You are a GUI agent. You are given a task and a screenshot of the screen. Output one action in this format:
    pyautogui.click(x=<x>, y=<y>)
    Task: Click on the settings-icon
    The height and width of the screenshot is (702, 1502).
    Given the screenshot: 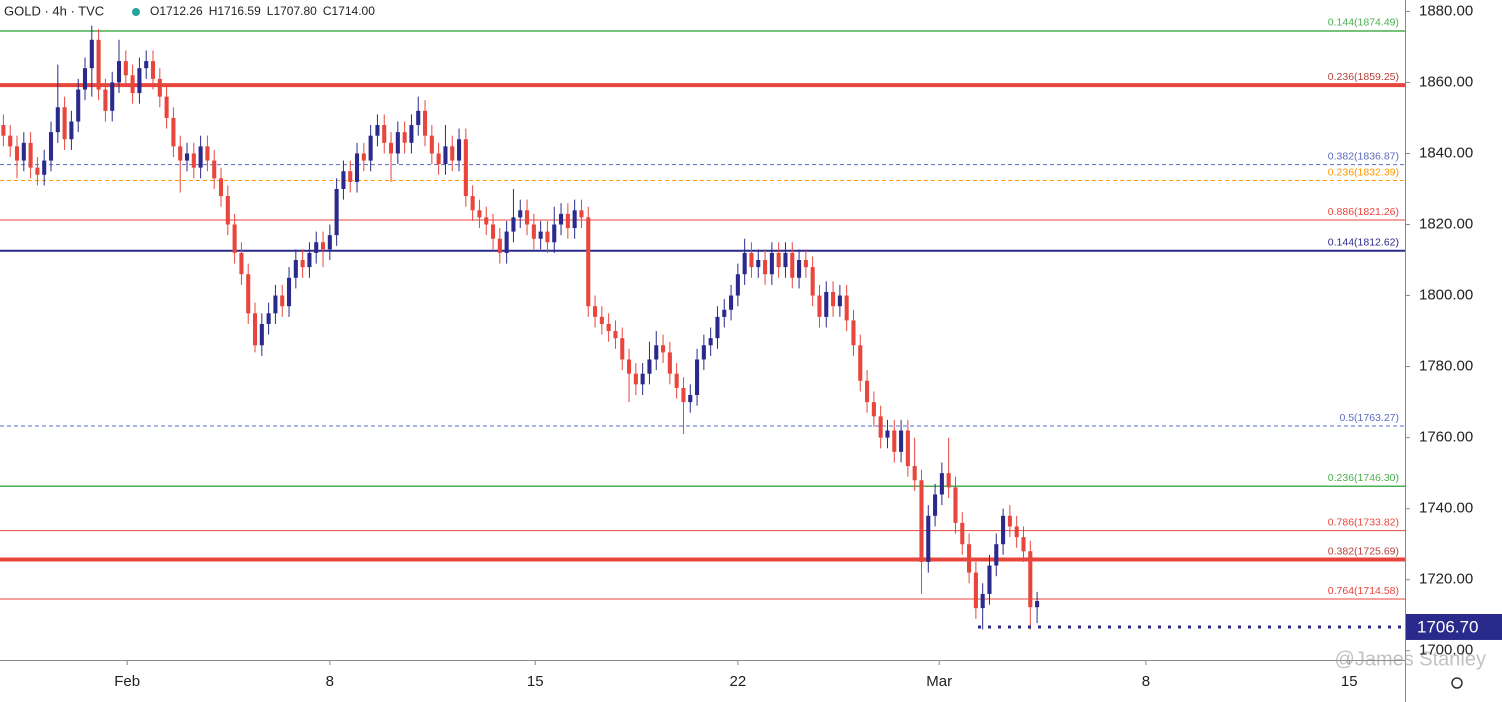 What is the action you would take?
    pyautogui.click(x=1457, y=683)
    